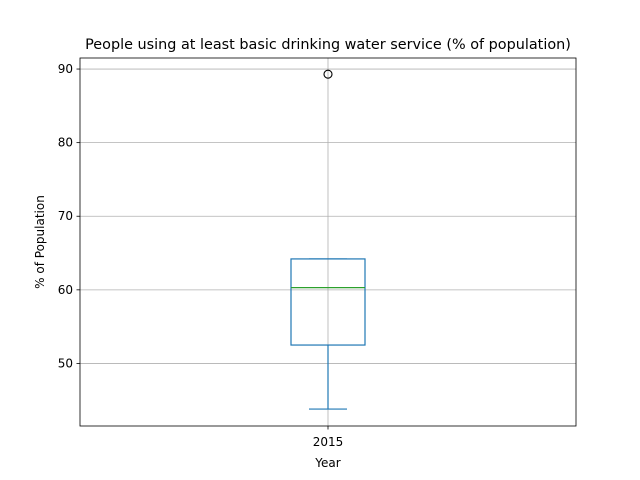 Image resolution: width=640 pixels, height=480 pixels. Describe the element at coordinates (65, 290) in the screenshot. I see `y-tick-label: 60` at that location.